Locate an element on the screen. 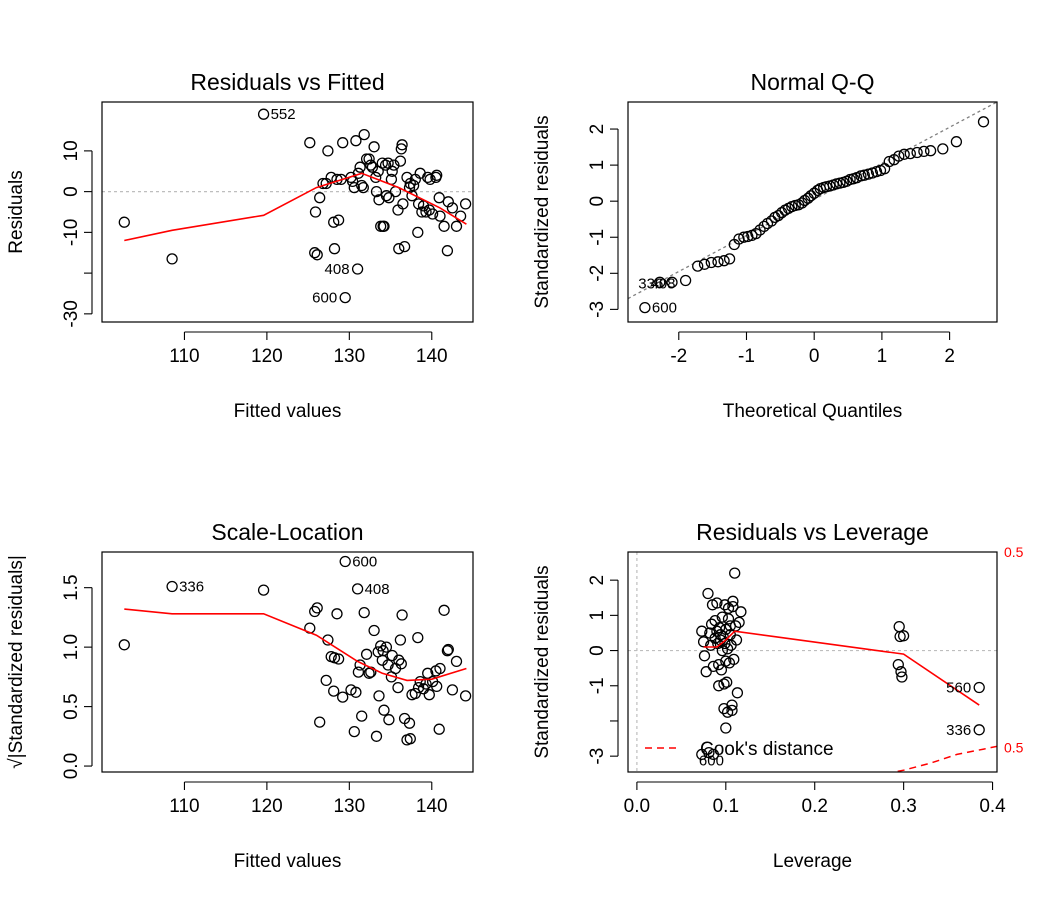  y-tick-label: 0.5 is located at coordinates (71, 706).